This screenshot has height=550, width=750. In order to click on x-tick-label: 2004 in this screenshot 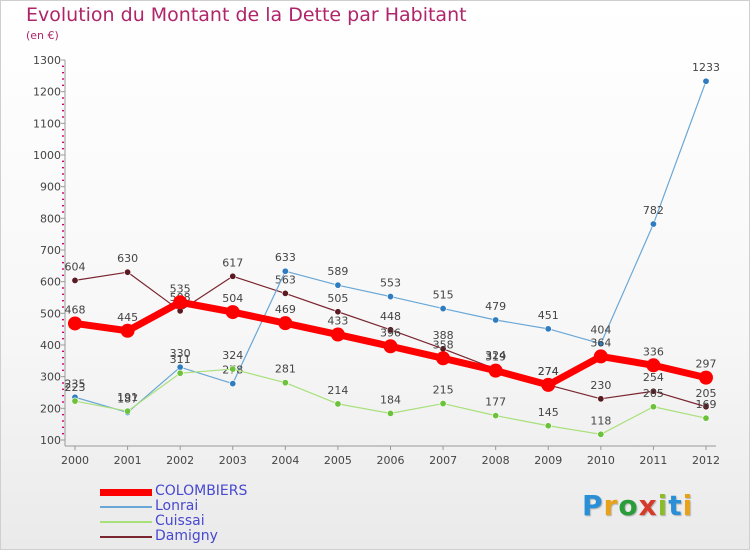, I will do `click(285, 460)`.